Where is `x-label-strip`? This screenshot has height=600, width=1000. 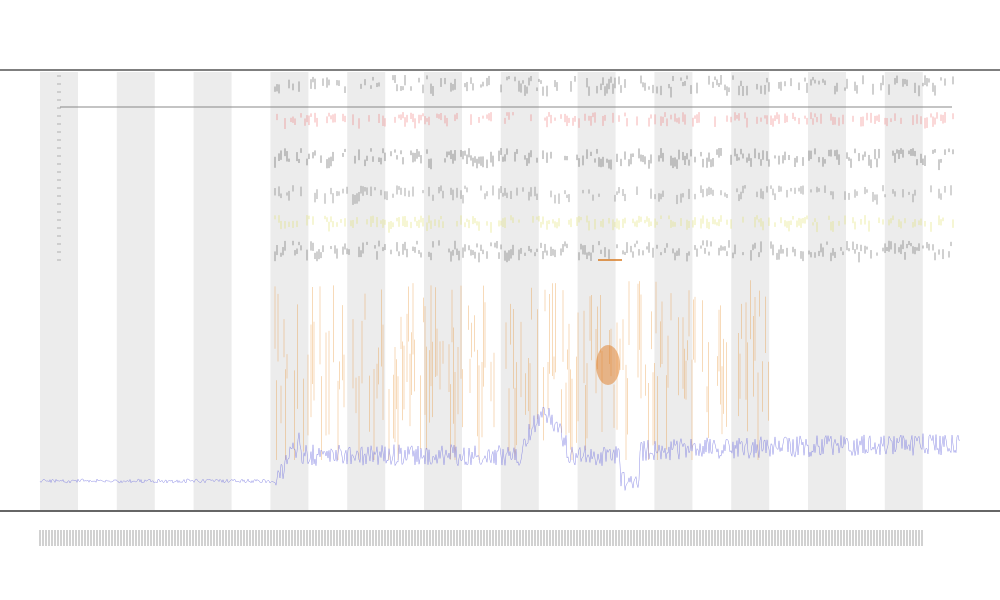
x-label-strip is located at coordinates (481, 538).